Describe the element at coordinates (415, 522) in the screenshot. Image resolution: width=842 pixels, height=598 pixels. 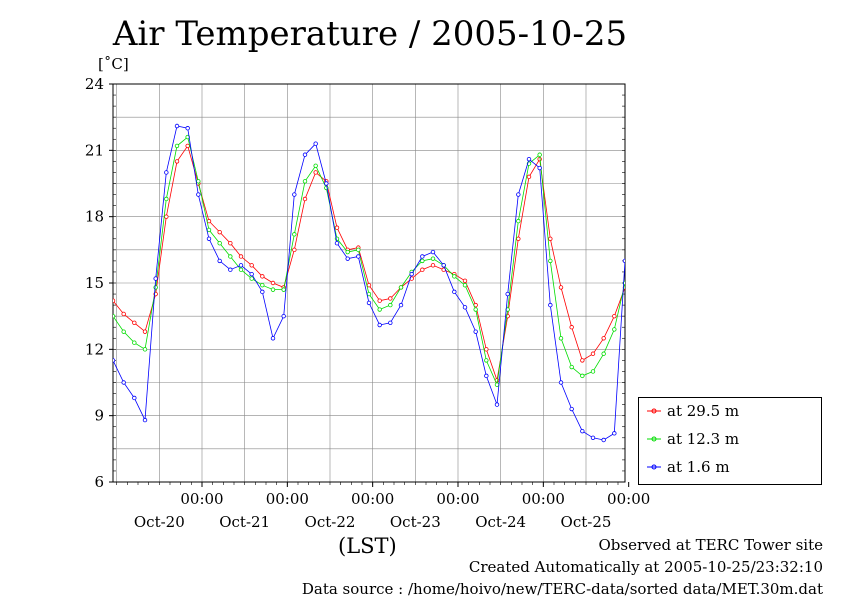
I see `x-tick-date-label: Oct-23` at that location.